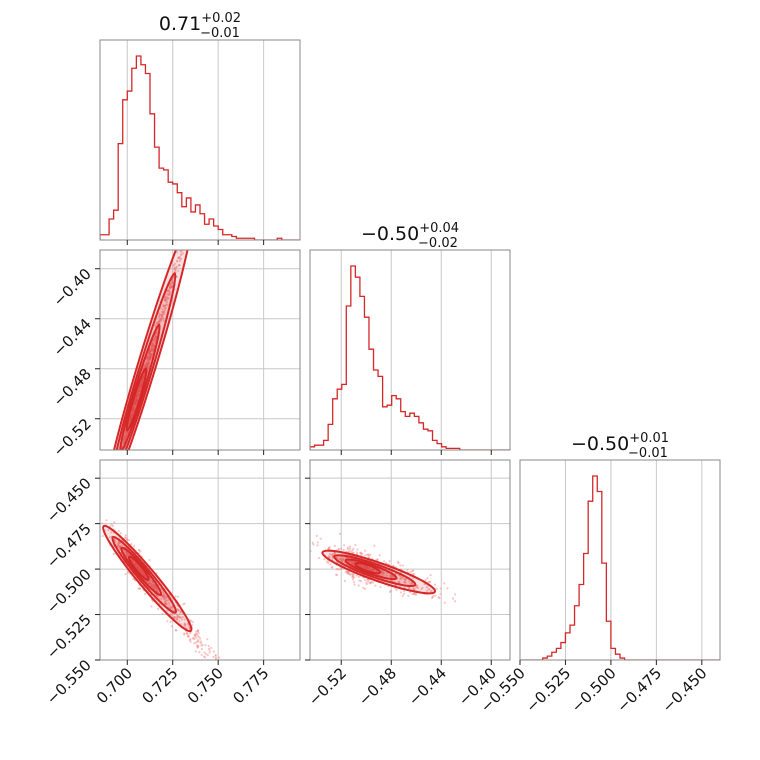 The width and height of the screenshot is (760, 760). Describe the element at coordinates (147, 578) in the screenshot. I see `contours` at that location.